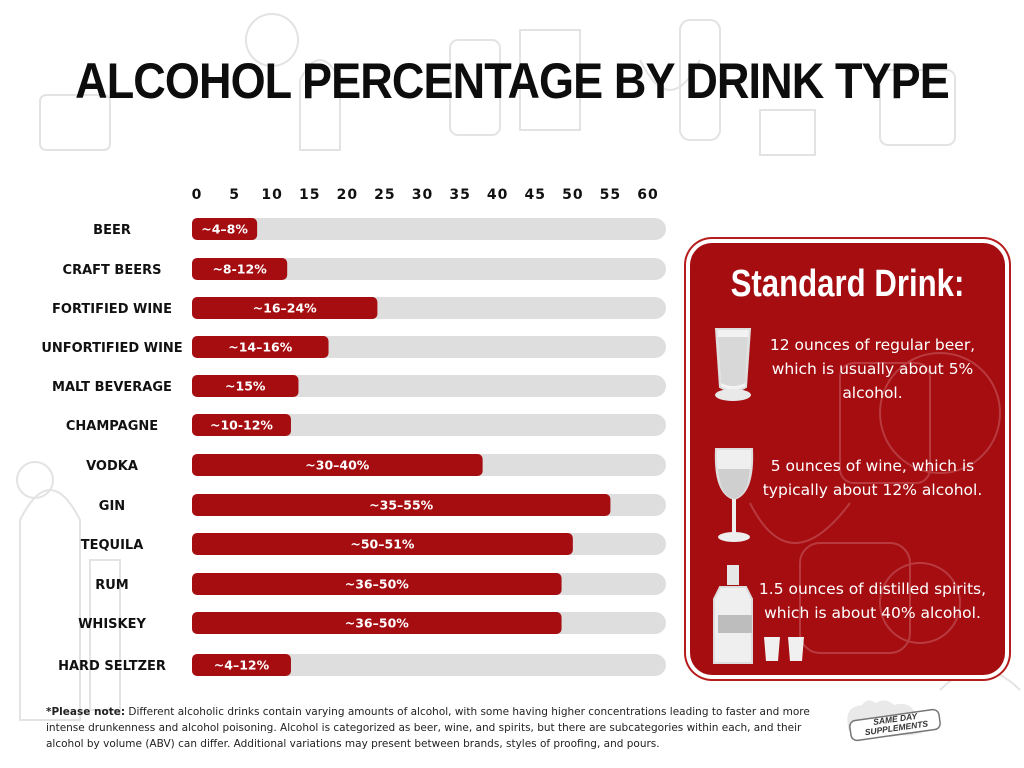 This screenshot has height=768, width=1024. I want to click on beer-glass-icon, so click(733, 364).